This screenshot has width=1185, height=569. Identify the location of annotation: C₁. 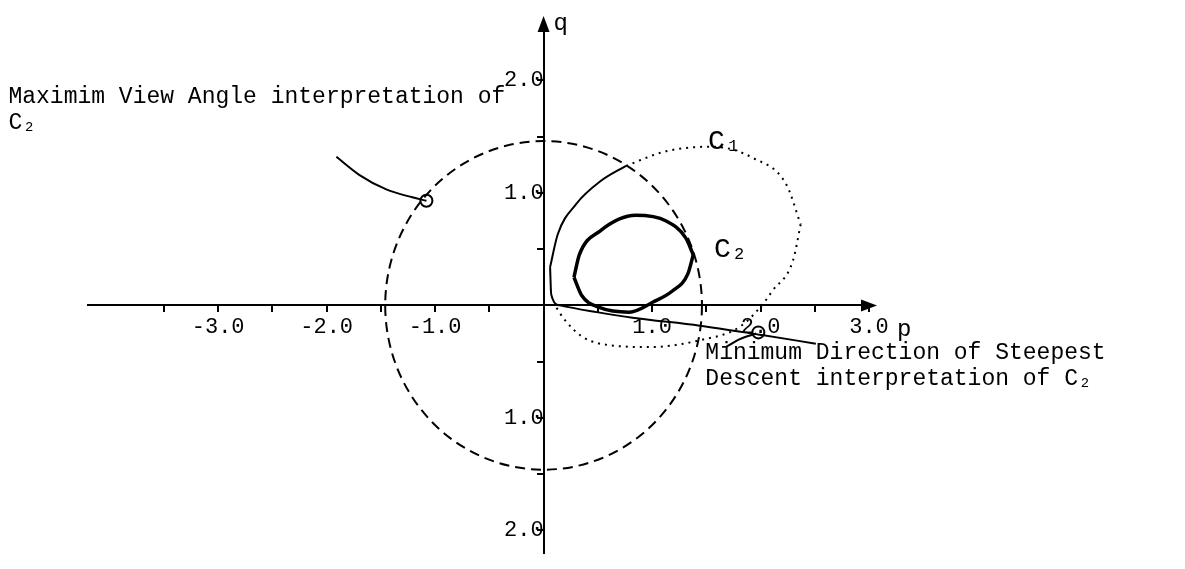
(725, 142).